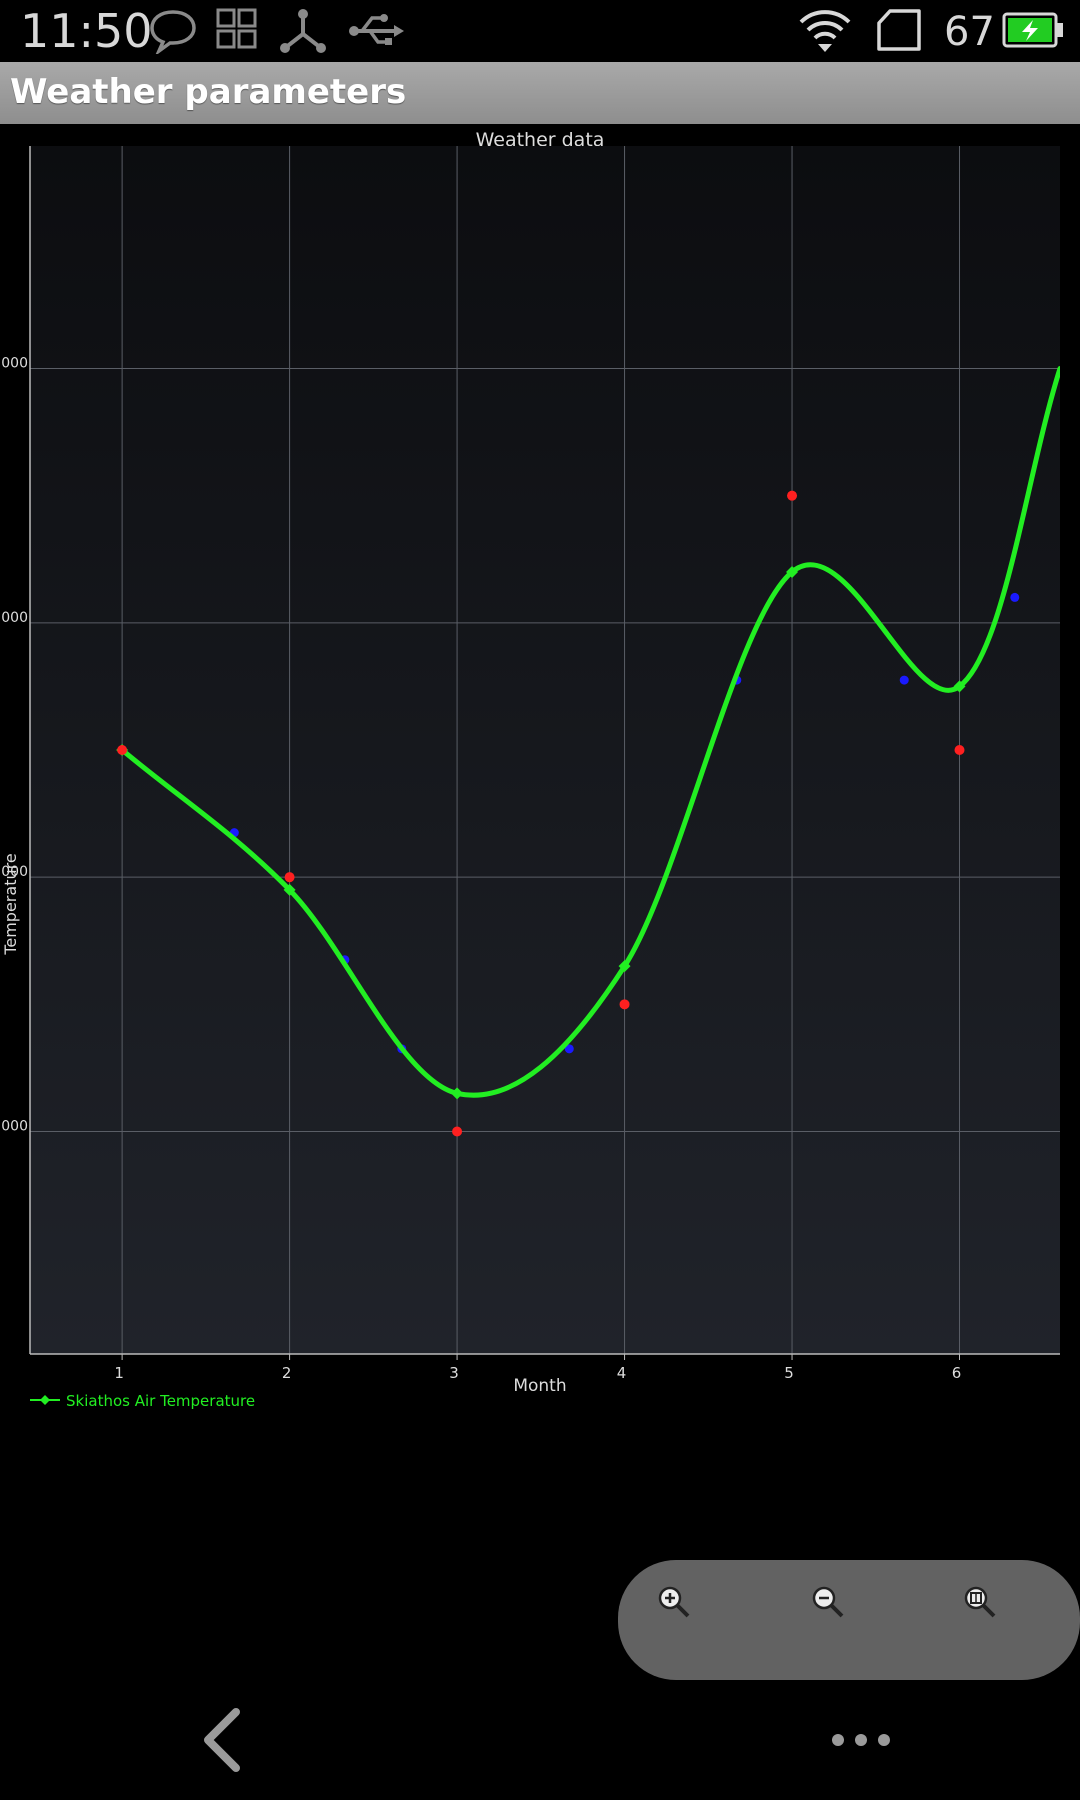 The height and width of the screenshot is (1800, 1080). What do you see at coordinates (208, 92) in the screenshot?
I see `app-title: Weather parameters` at bounding box center [208, 92].